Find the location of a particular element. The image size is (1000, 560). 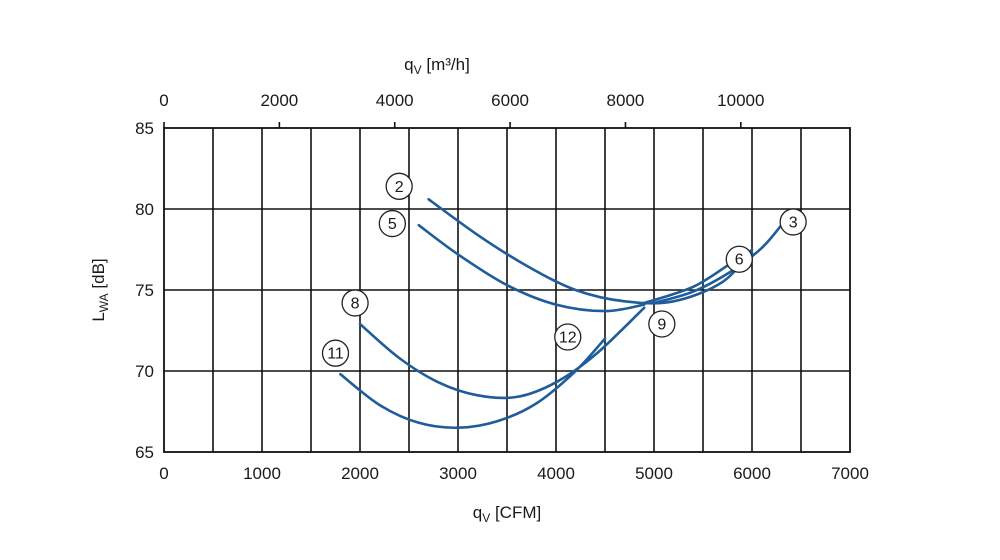

curve-label-text: 9 is located at coordinates (661, 325).